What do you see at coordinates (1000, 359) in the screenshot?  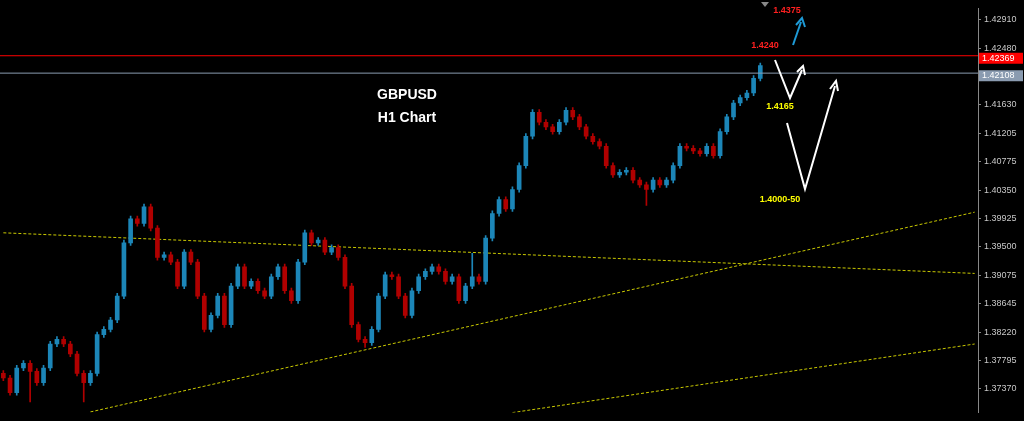 I see `y-tick-label: 1.37795` at bounding box center [1000, 359].